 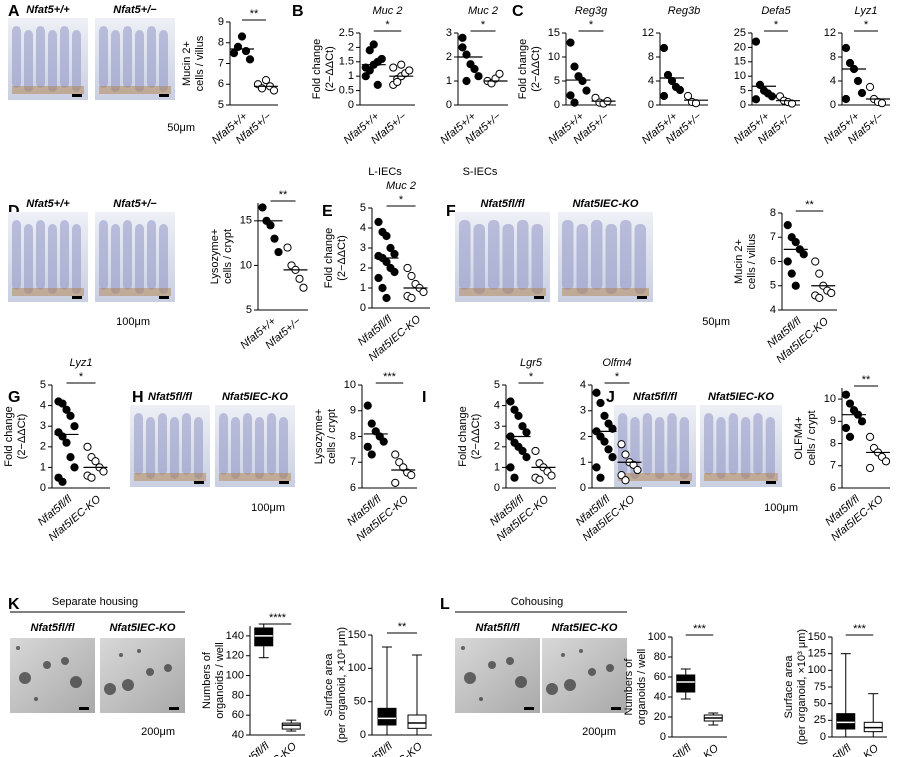 I want to click on chart-title: Defa5, so click(x=776, y=11).